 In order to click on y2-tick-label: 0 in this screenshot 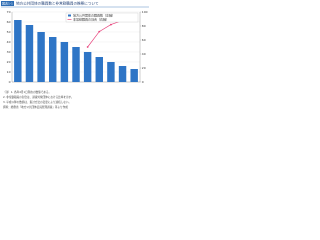, I will do `click(143, 82)`.